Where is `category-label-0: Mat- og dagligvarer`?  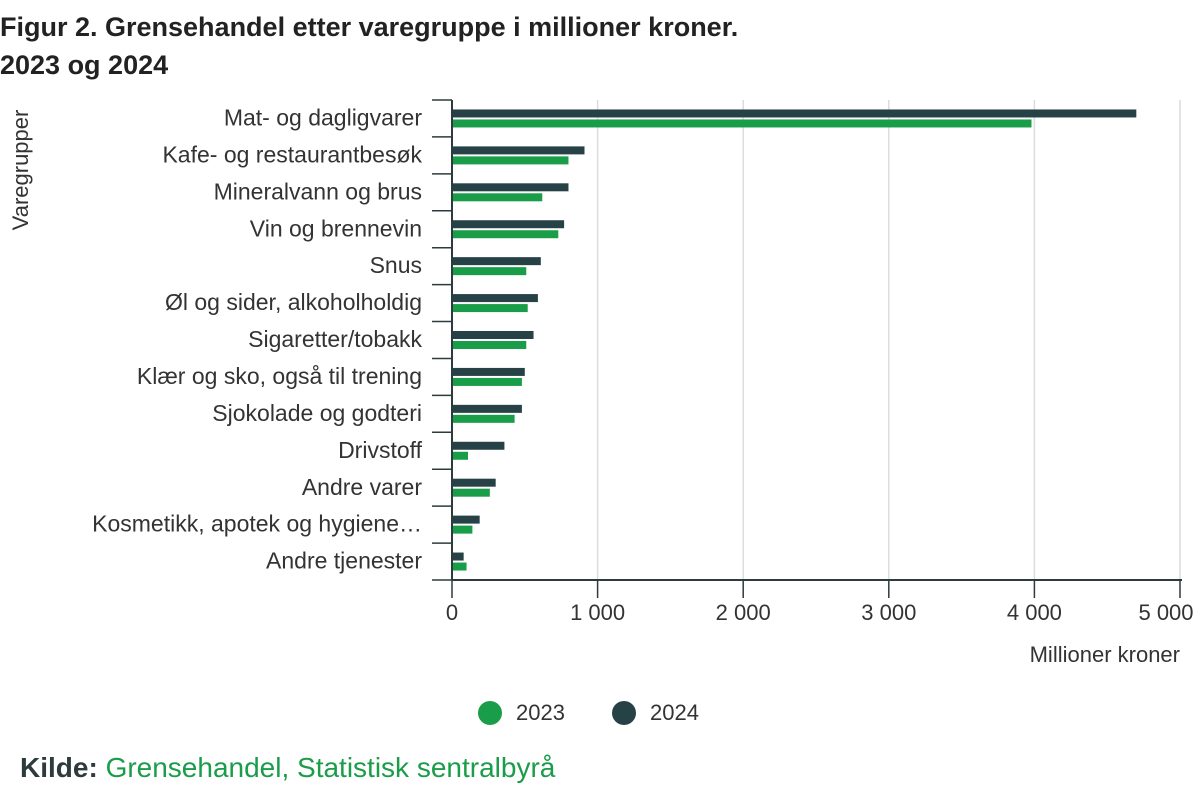
category-label-0: Mat- og dagligvarer is located at coordinates (323, 118).